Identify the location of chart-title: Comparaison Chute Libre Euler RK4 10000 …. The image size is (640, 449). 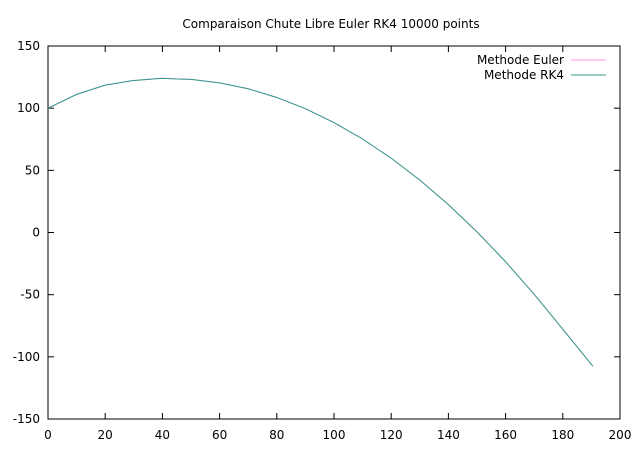
(330, 24).